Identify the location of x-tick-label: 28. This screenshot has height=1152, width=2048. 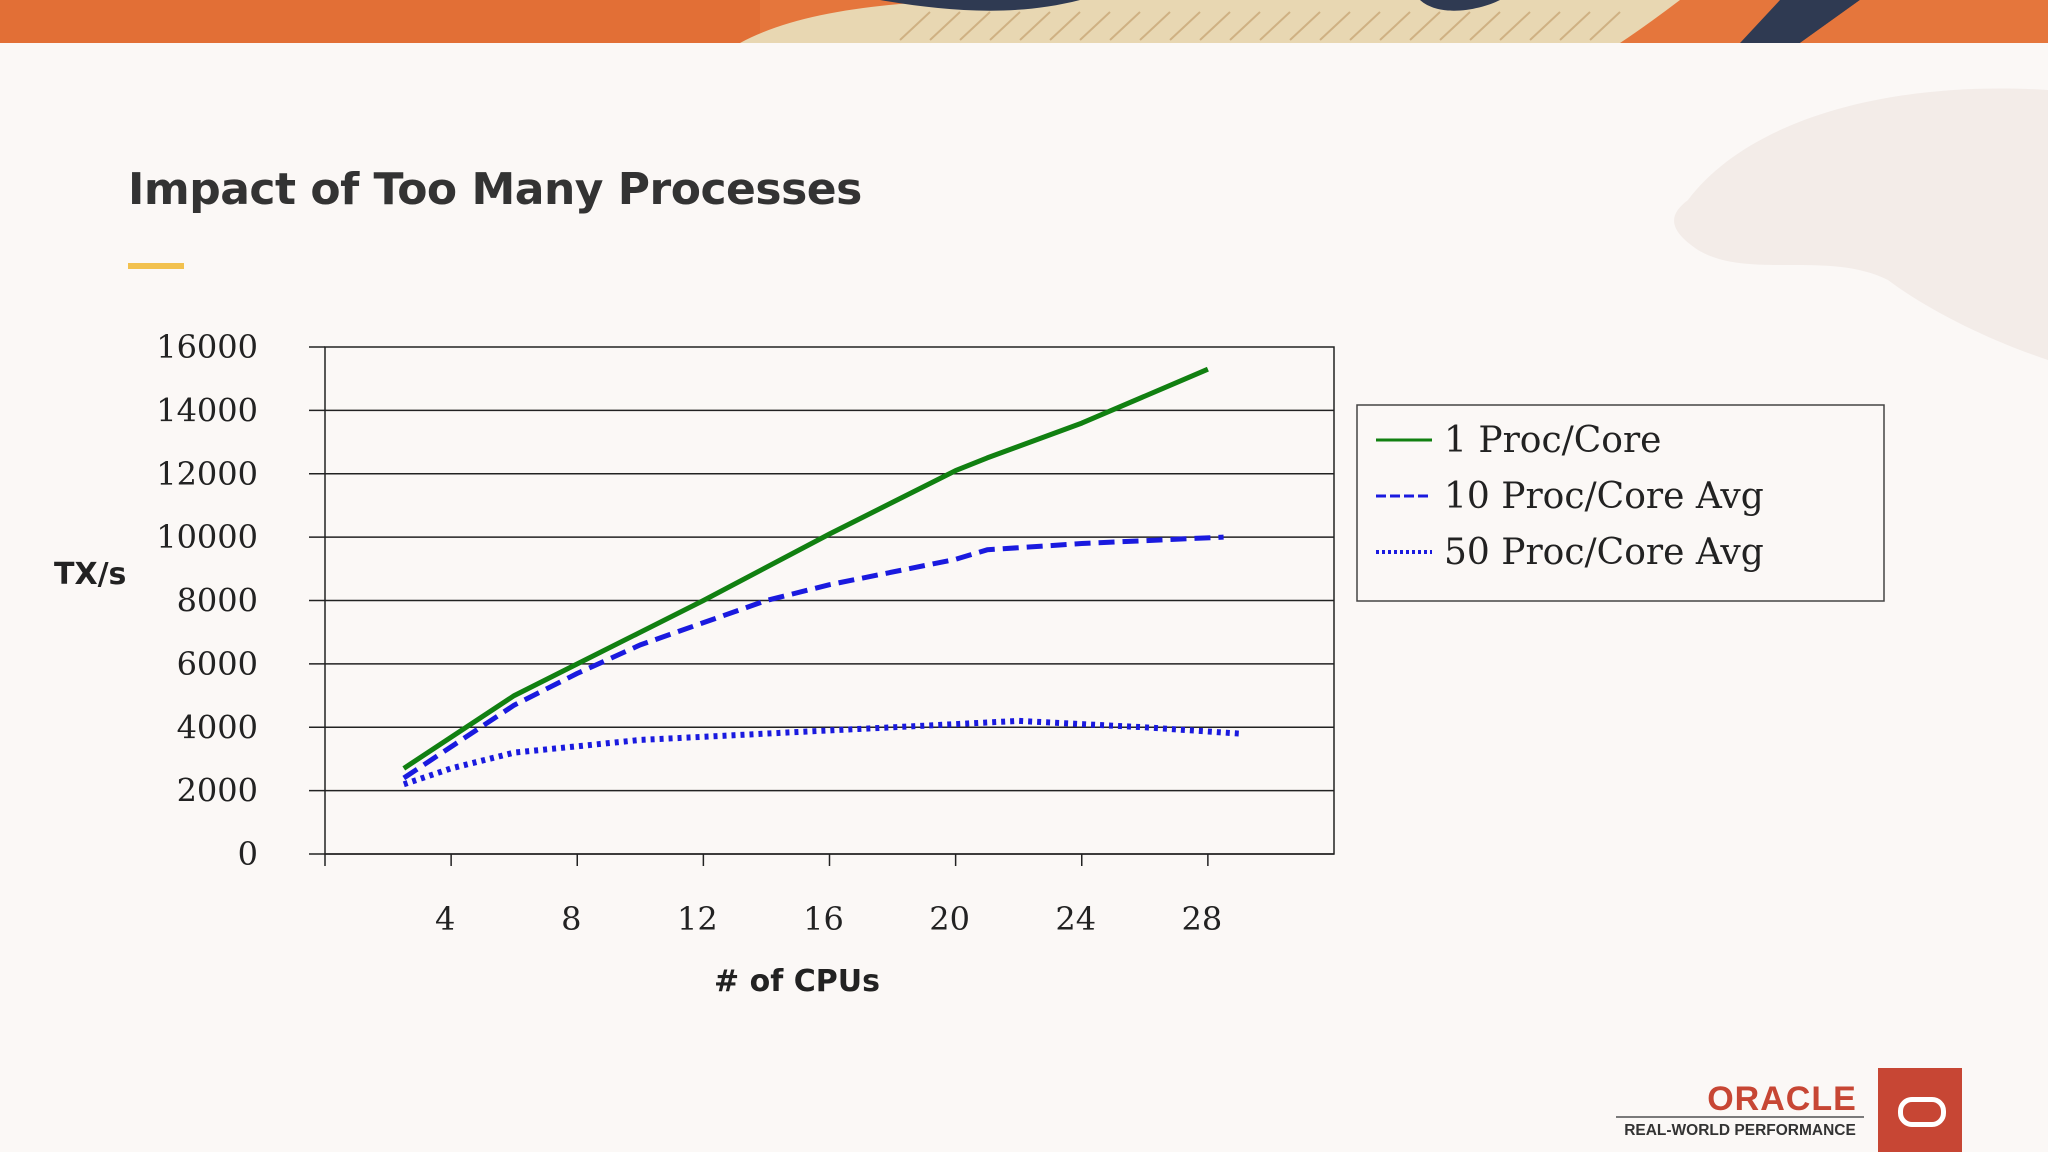
(1202, 919).